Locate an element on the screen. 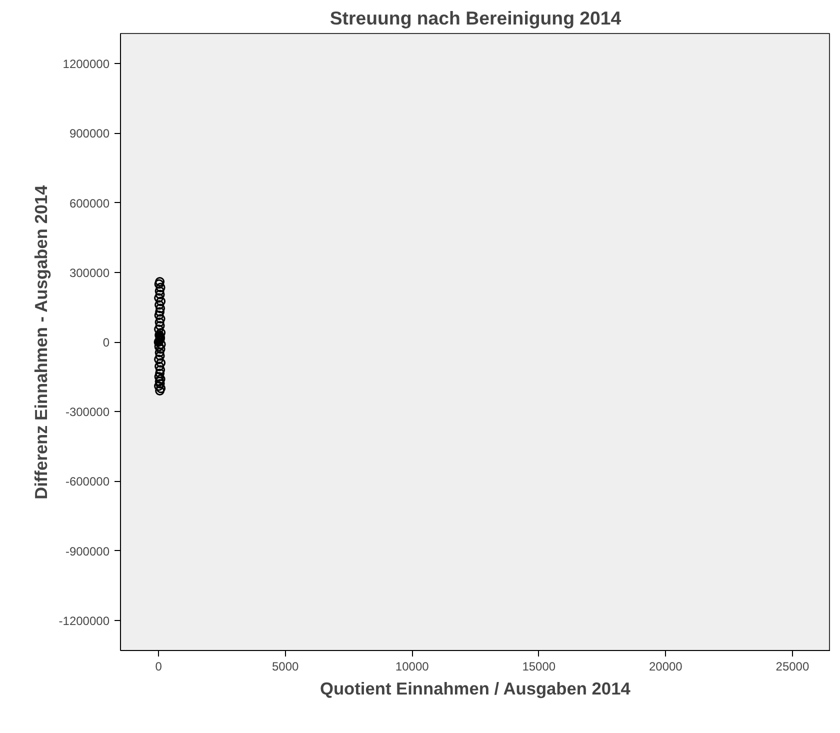 Image resolution: width=840 pixels, height=733 pixels. y-tick-label: -300000 is located at coordinates (87, 412).